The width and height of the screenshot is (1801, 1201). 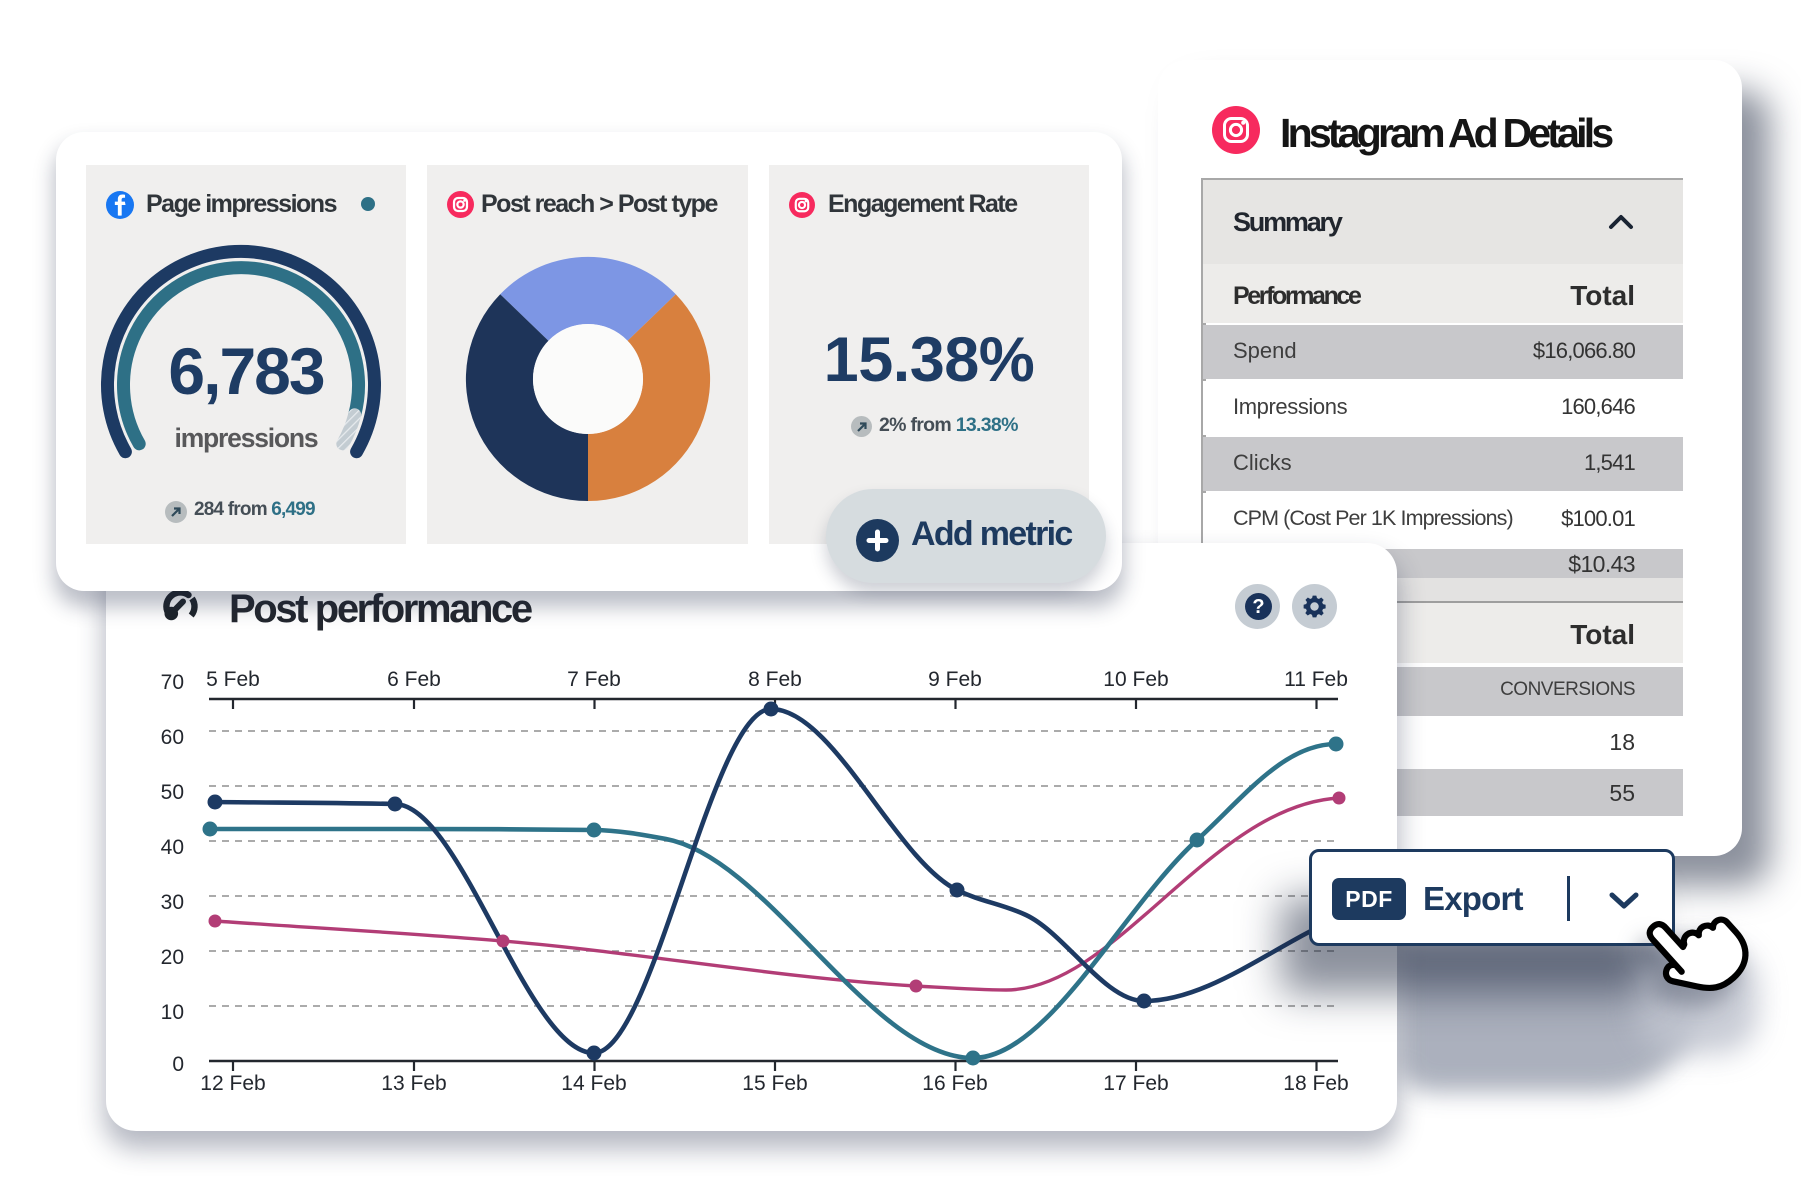 I want to click on svg-text: 5 Feb, so click(x=233, y=679).